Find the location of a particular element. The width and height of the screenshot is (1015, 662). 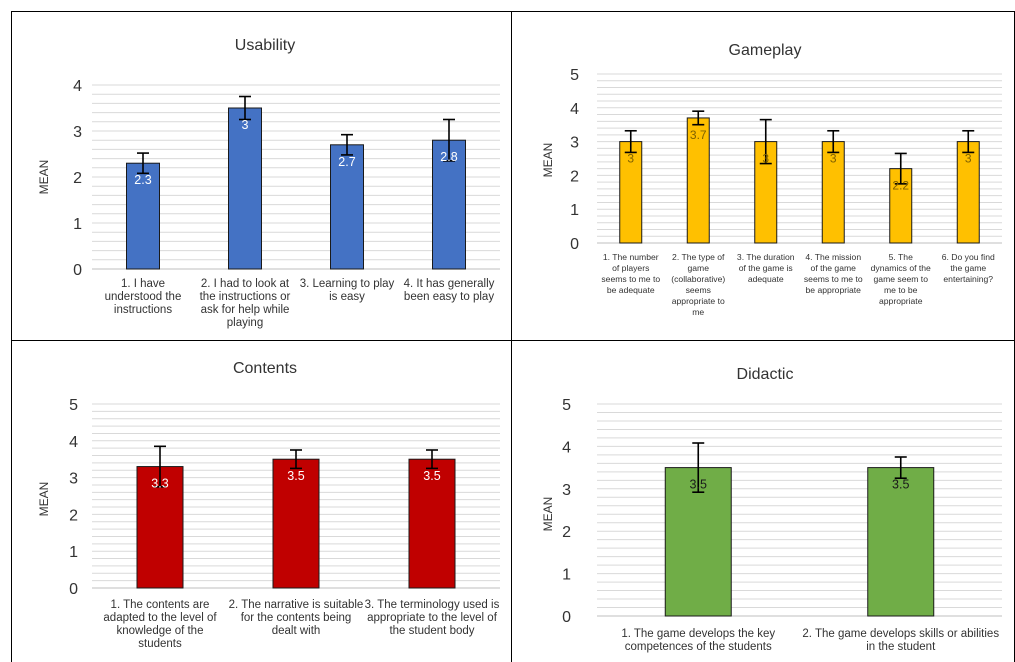

category-label-line: 2. The narrative is suitable is located at coordinates (296, 605).